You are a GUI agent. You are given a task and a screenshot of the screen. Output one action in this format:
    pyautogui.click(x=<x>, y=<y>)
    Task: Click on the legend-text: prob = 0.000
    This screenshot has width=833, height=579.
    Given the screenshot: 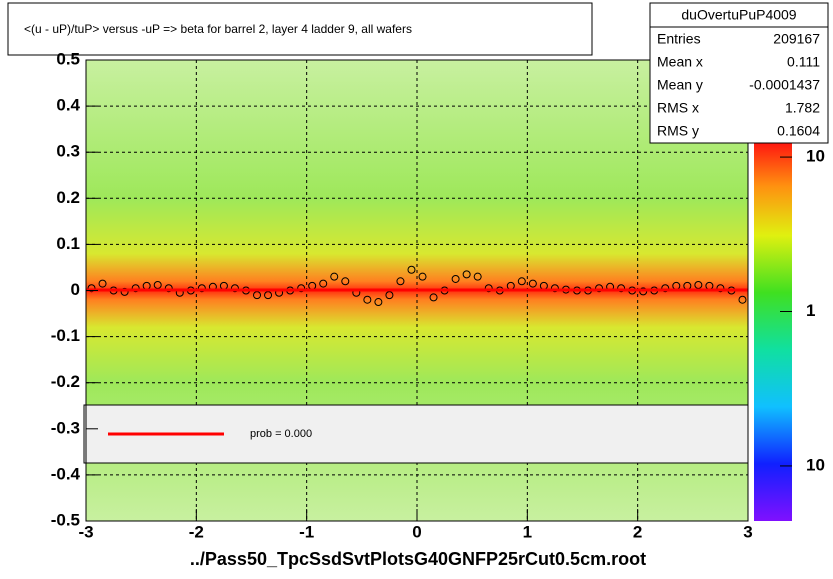 What is the action you would take?
    pyautogui.click(x=281, y=434)
    